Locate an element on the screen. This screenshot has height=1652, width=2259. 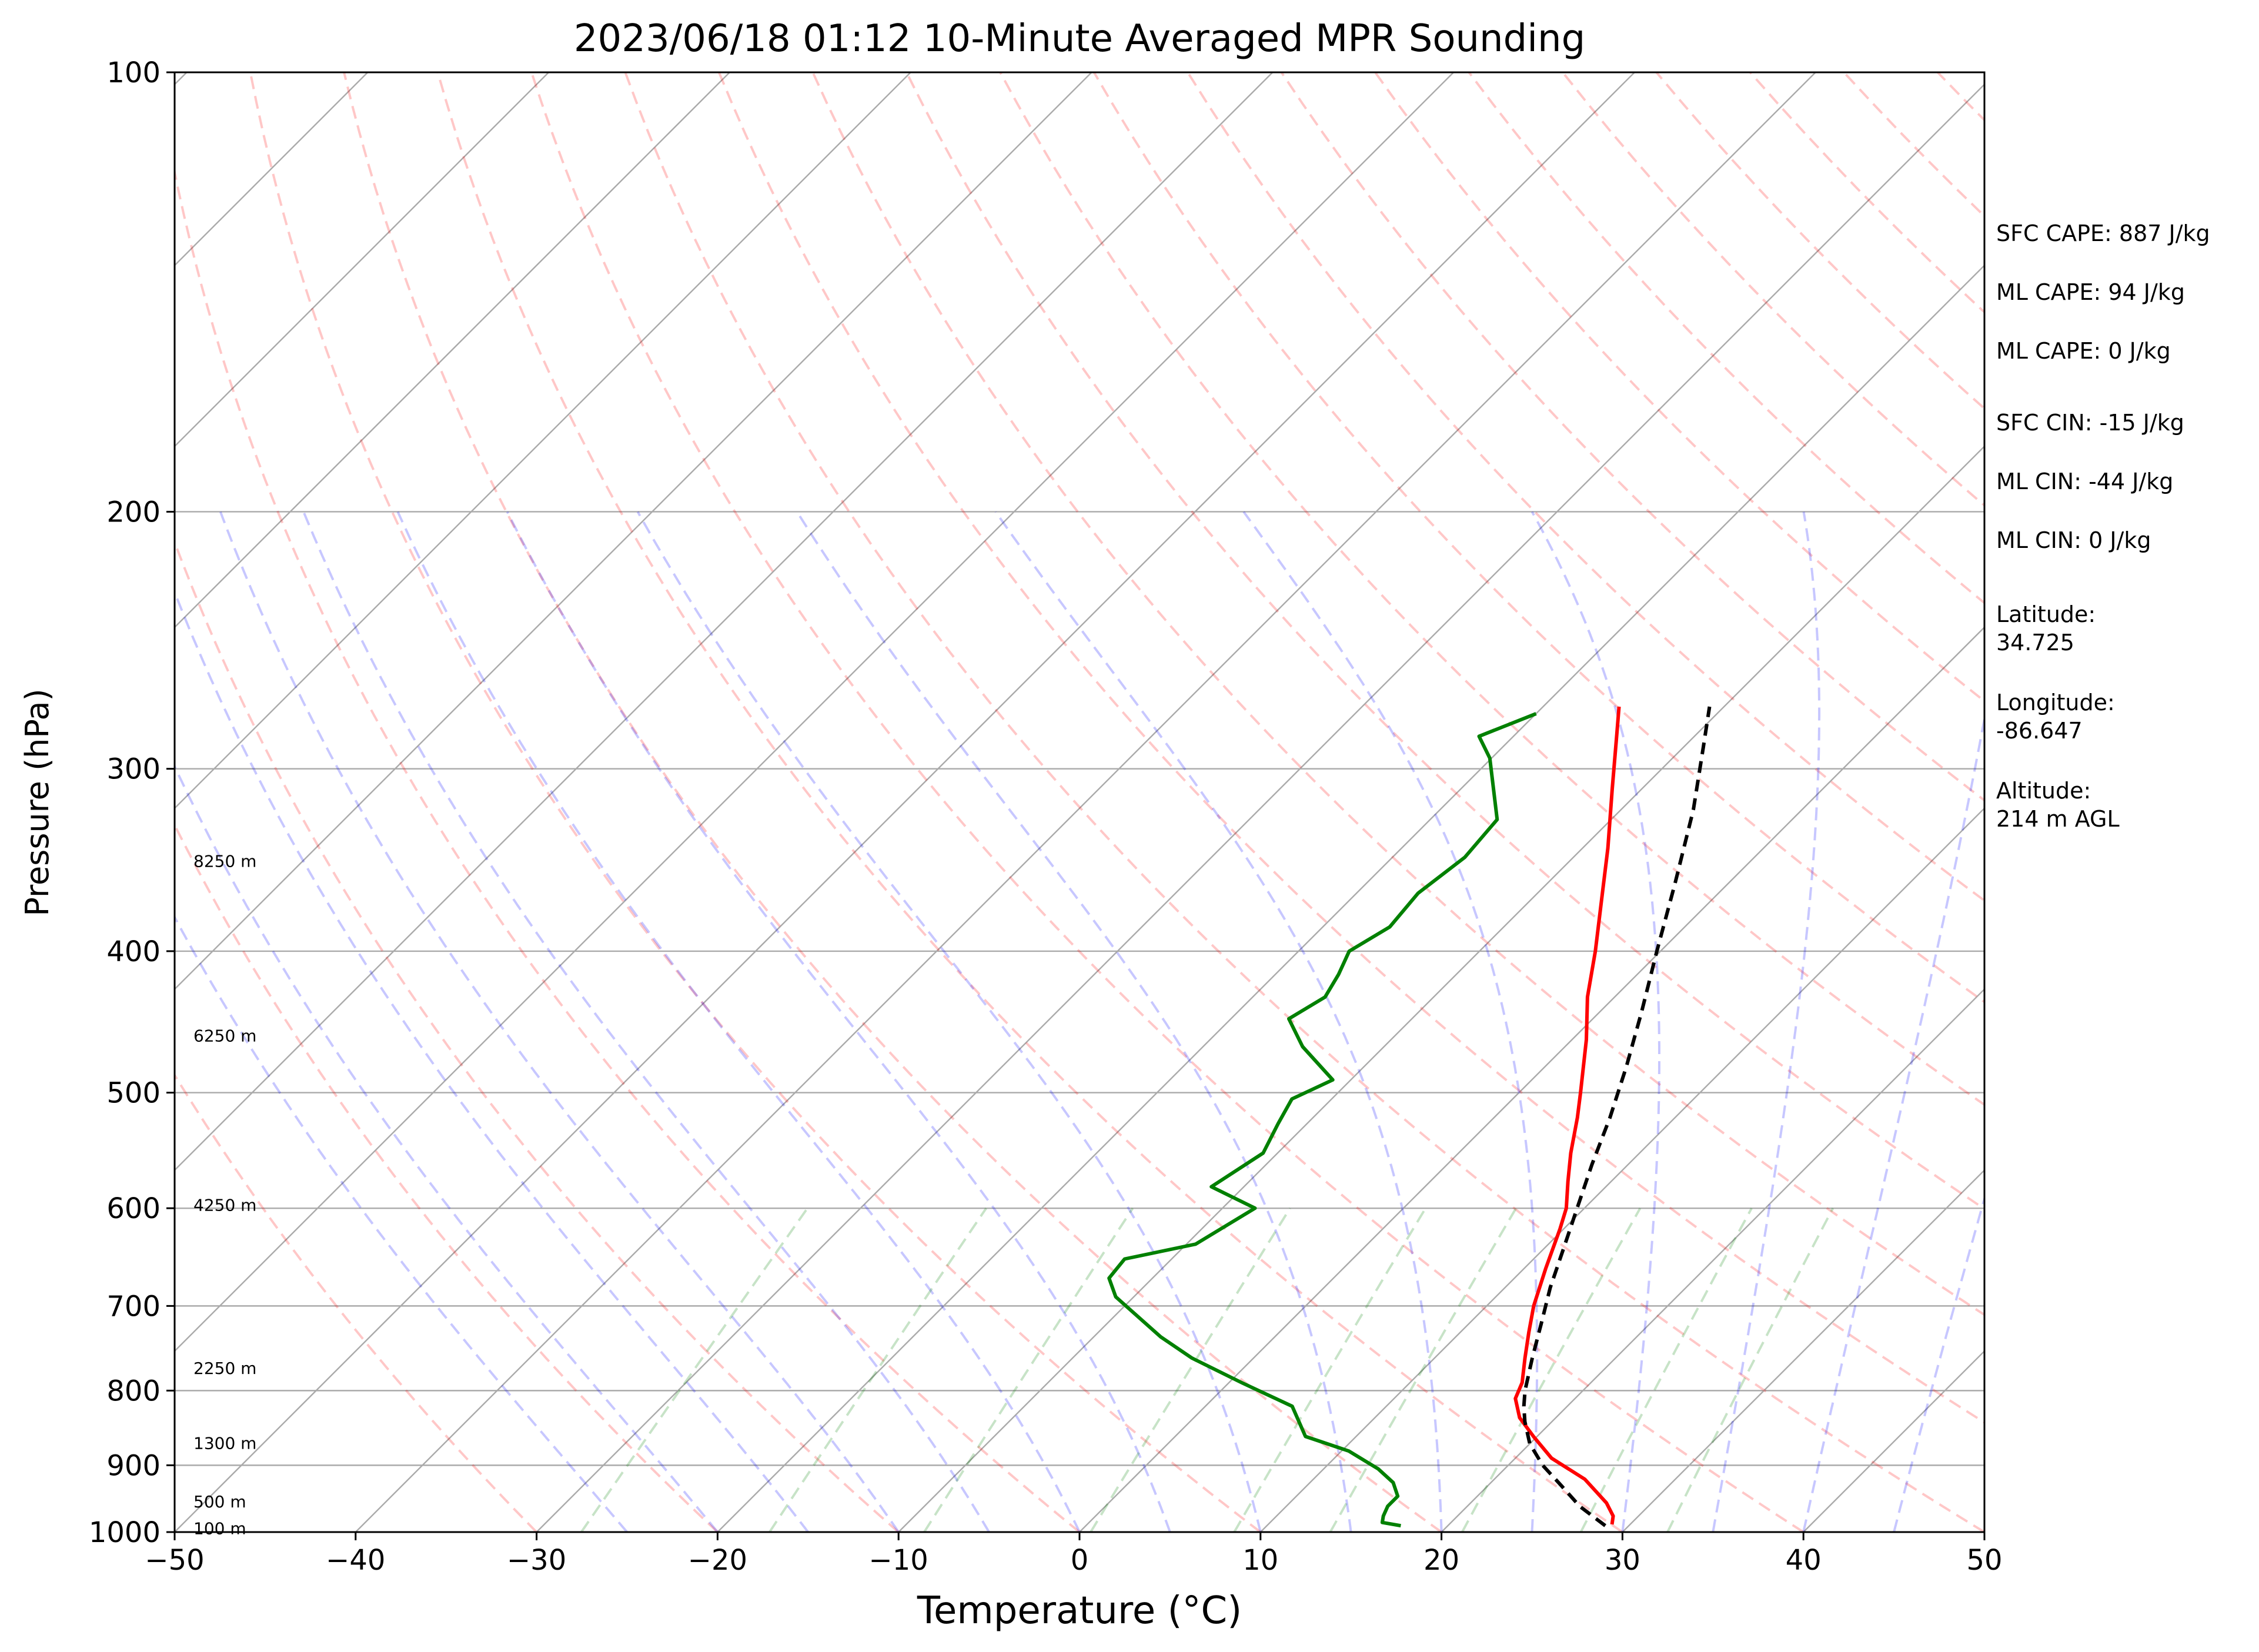
info-label: ML CIN: -44 J/kg is located at coordinates (2084, 482).